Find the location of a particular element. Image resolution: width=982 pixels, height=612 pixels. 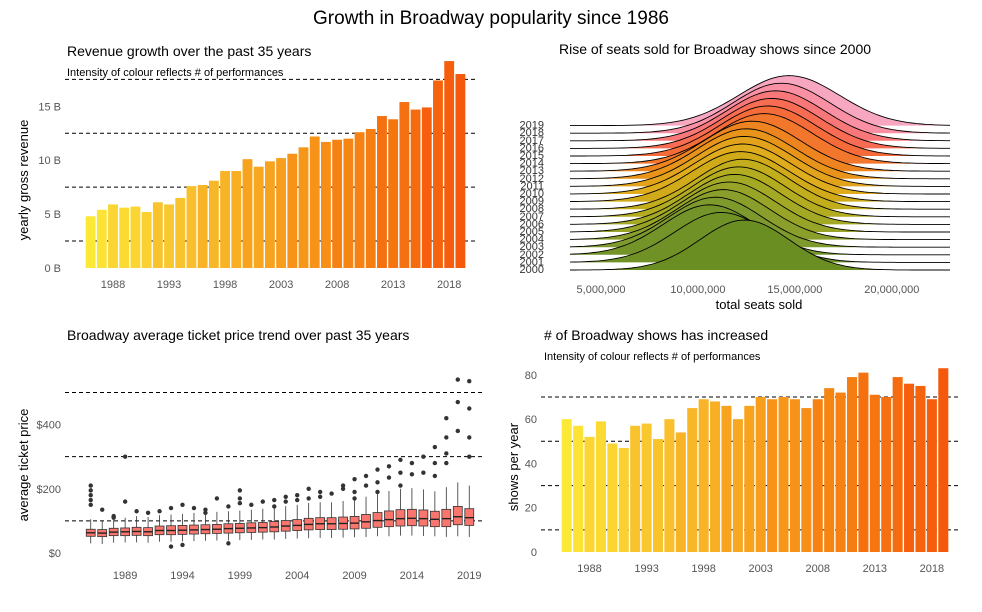

ridge-year-label: 2008 is located at coordinates (532, 209).